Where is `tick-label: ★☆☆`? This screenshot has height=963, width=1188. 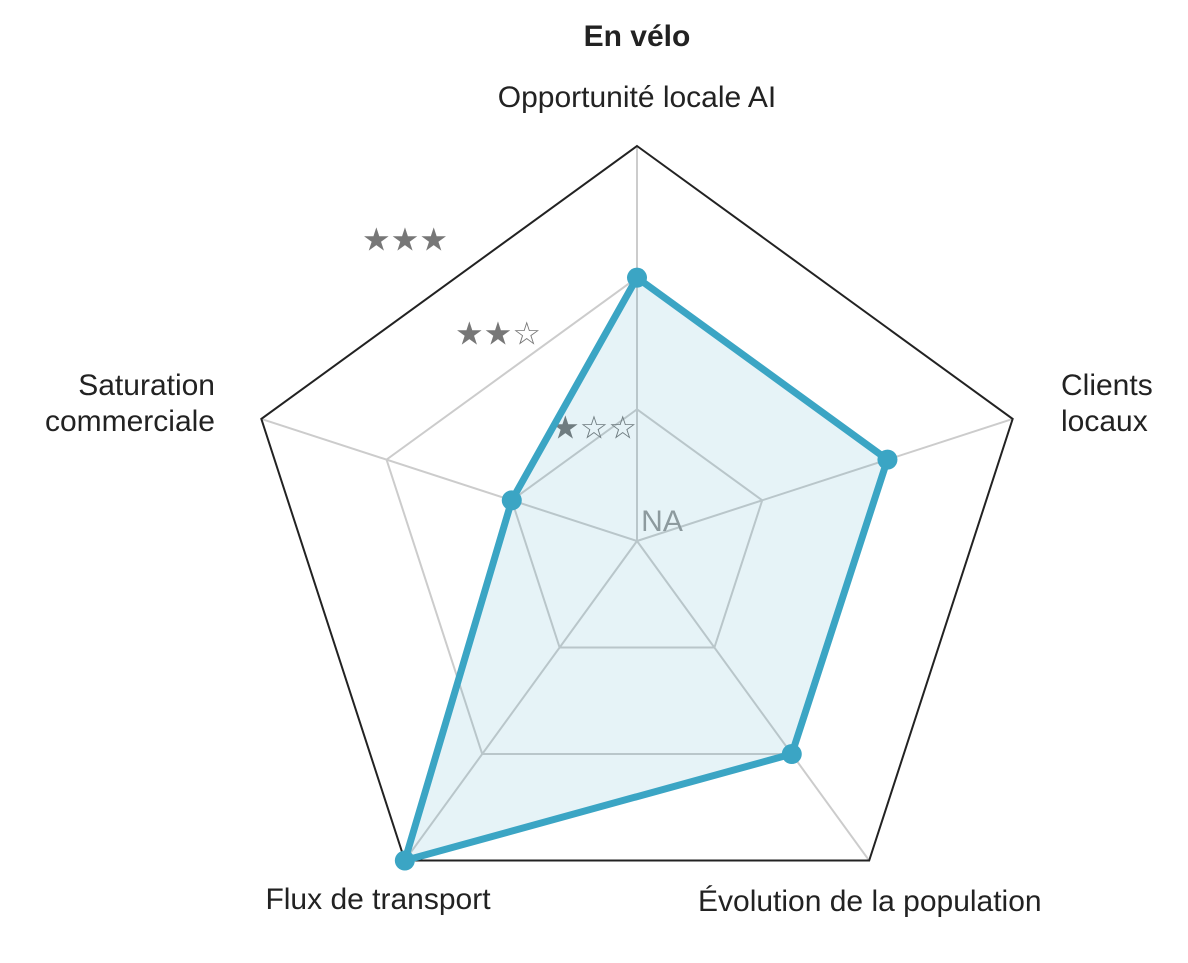
tick-label: ★☆☆ is located at coordinates (594, 427).